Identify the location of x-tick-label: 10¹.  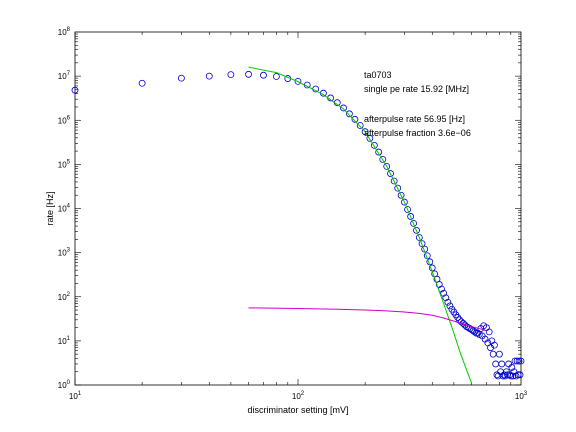
(75, 396).